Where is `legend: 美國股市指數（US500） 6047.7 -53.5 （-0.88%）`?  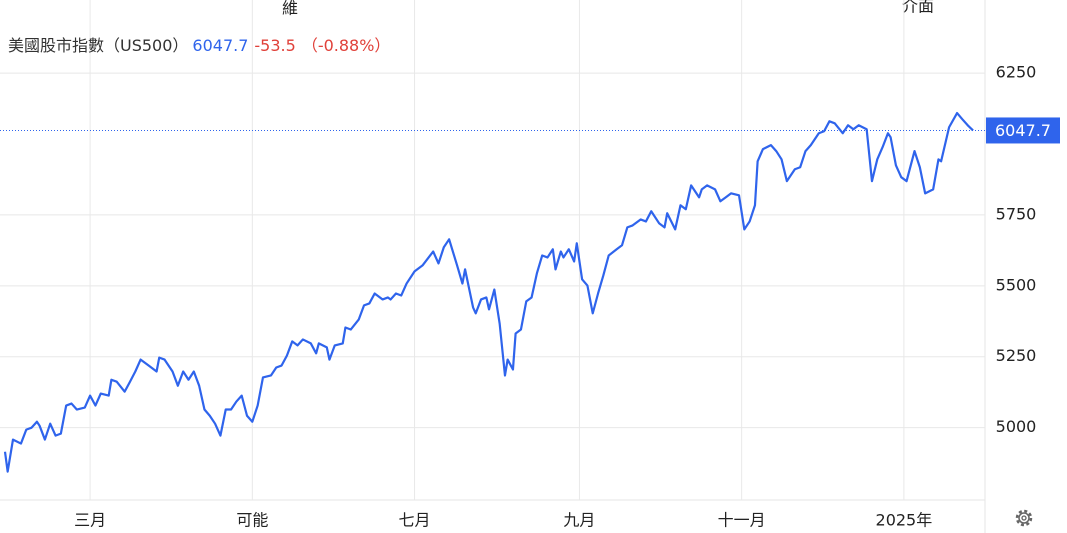 legend: 美國股市指數（US500） 6047.7 -53.5 （-0.88%） is located at coordinates (199, 45).